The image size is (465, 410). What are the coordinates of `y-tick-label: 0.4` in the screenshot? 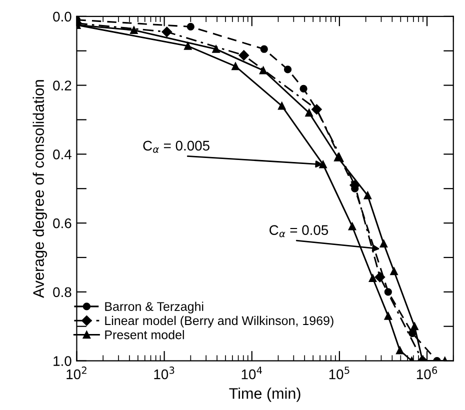 It's located at (62, 154).